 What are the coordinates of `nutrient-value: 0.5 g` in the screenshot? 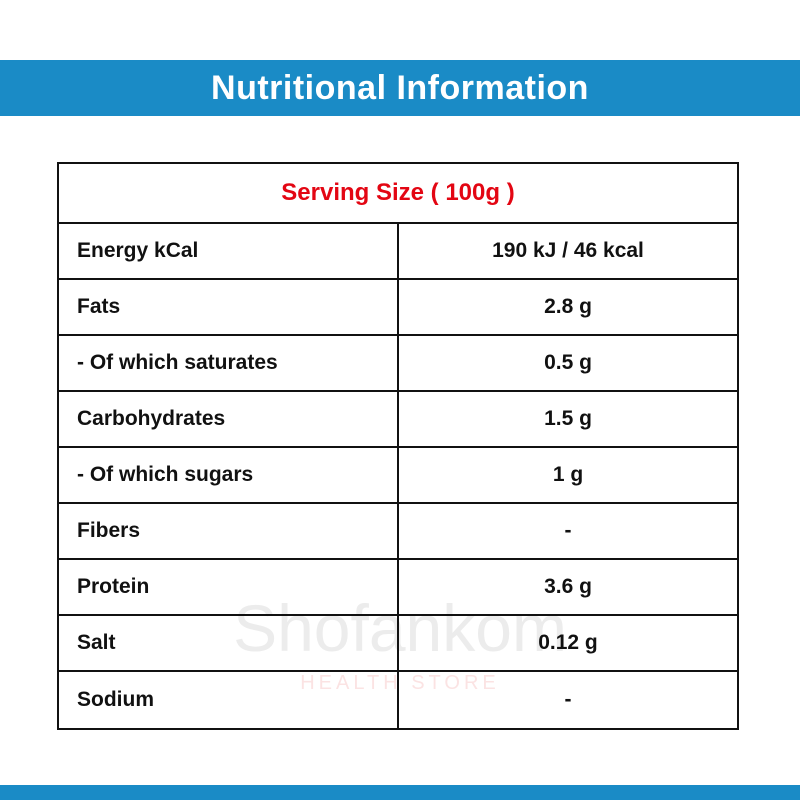 It's located at (568, 362).